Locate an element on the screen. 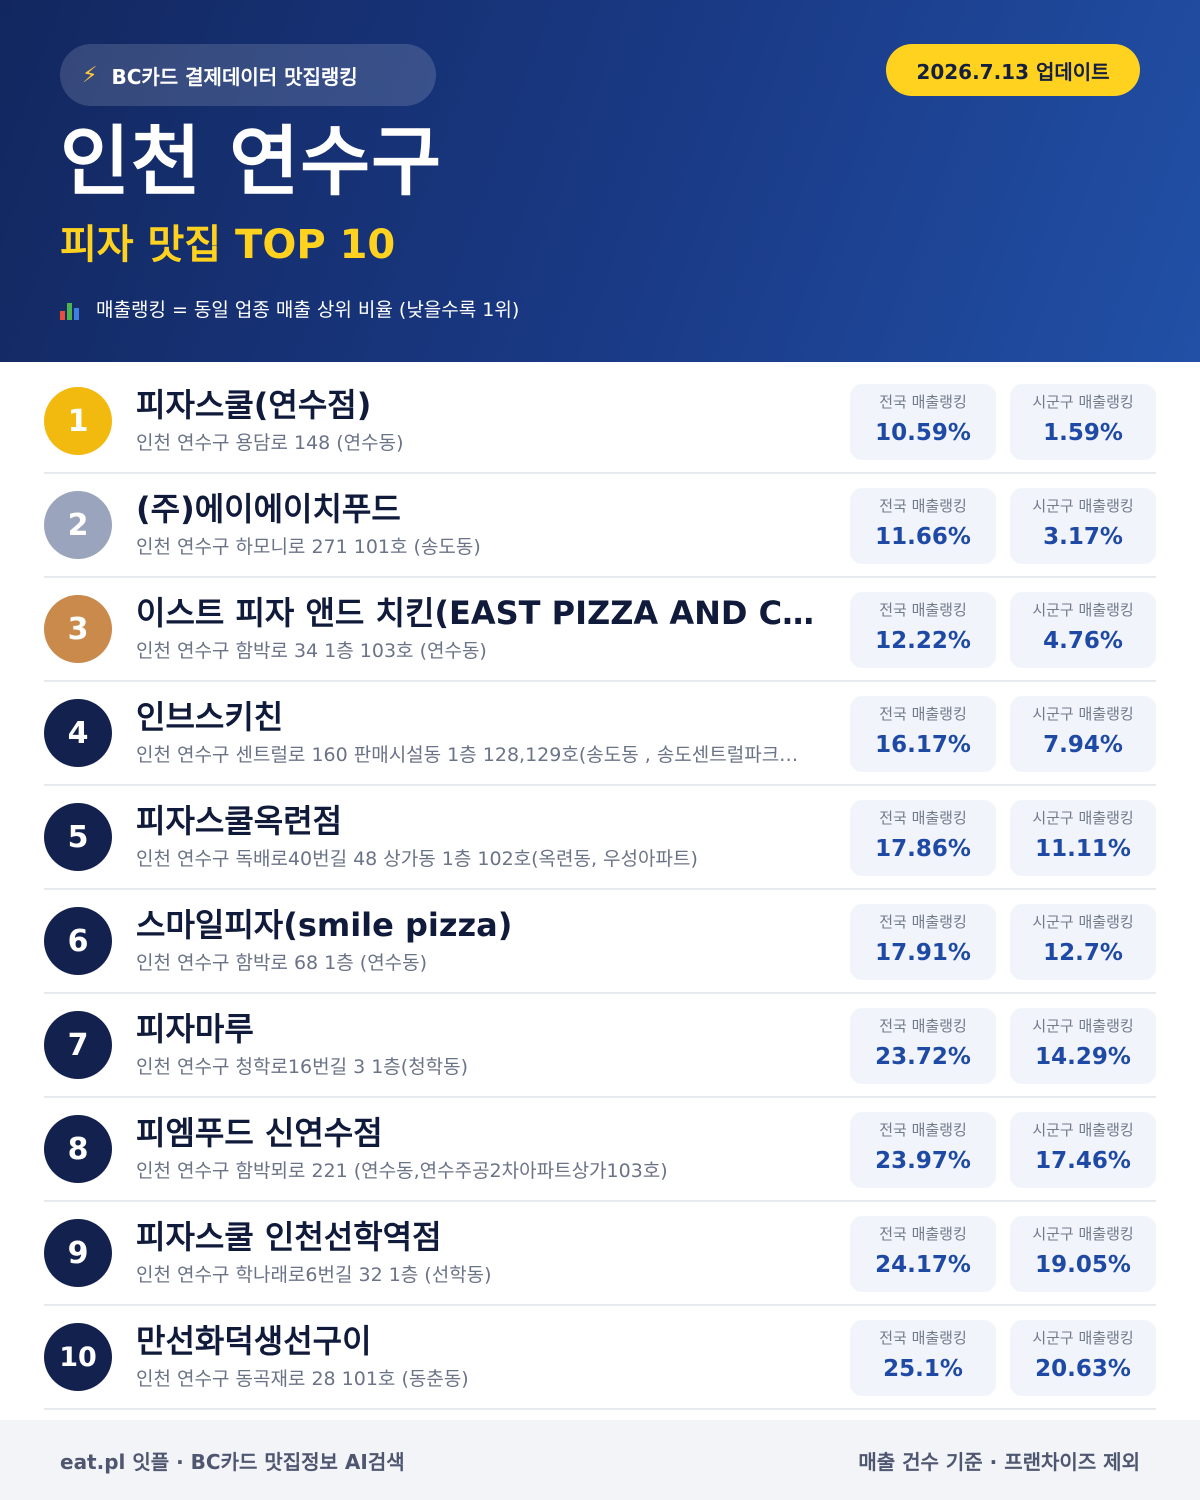 This screenshot has height=1500, width=1200. local-ranking-box: 시군구 매출랭킹 3.17% is located at coordinates (1083, 526).